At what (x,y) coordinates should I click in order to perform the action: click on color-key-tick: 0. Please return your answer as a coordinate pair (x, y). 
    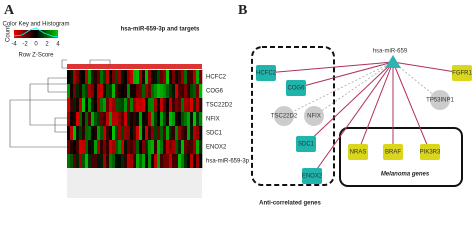
    Looking at the image, I should click on (36, 45).